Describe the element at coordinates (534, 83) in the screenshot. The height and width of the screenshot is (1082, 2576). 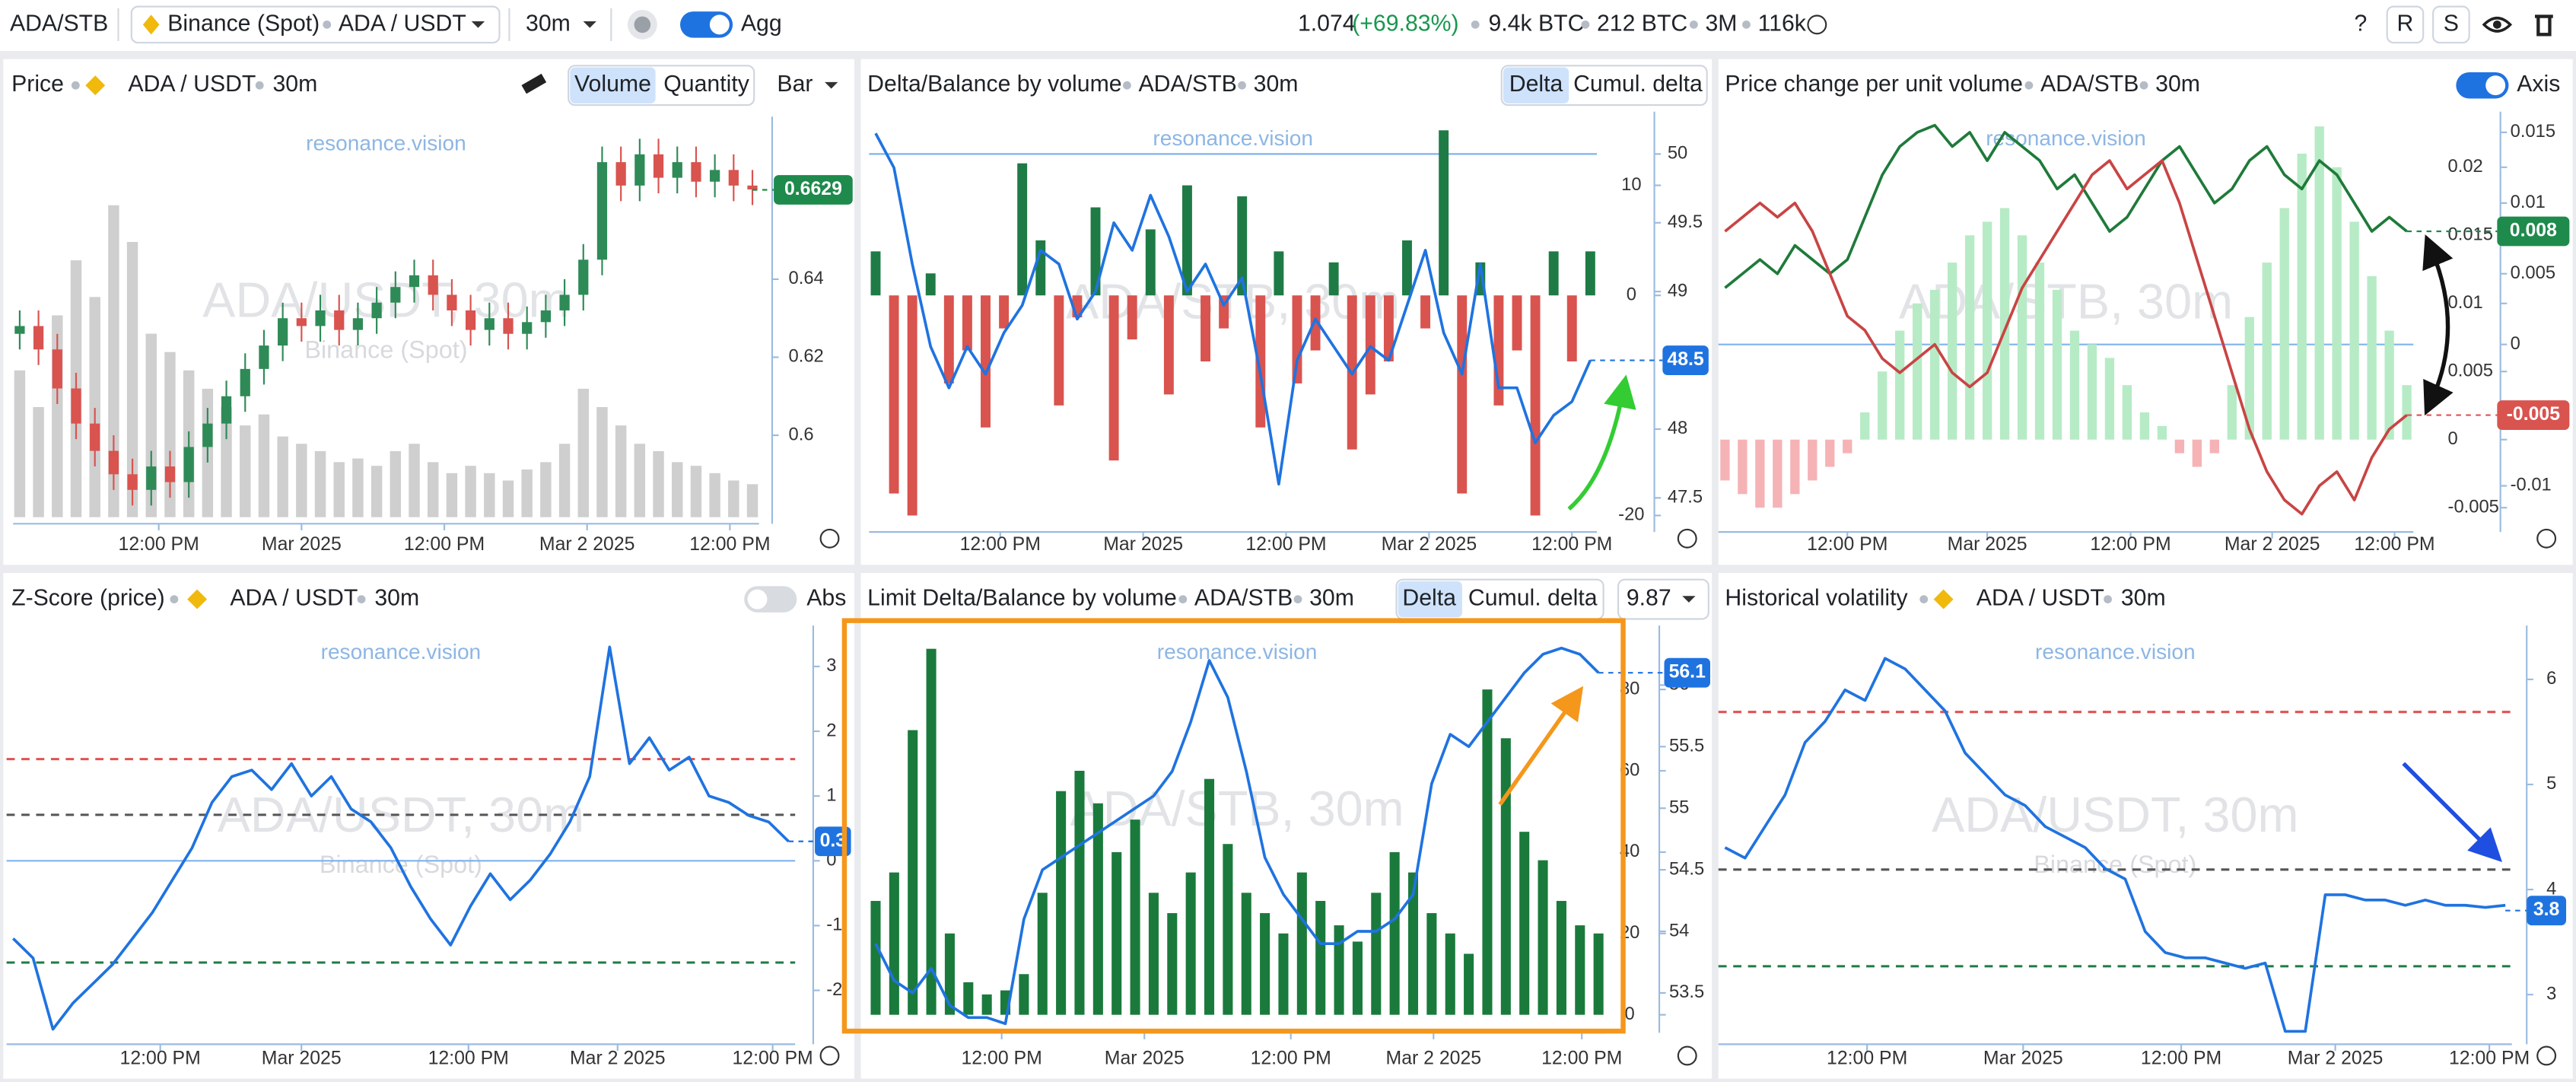
I see `ruler-icon` at that location.